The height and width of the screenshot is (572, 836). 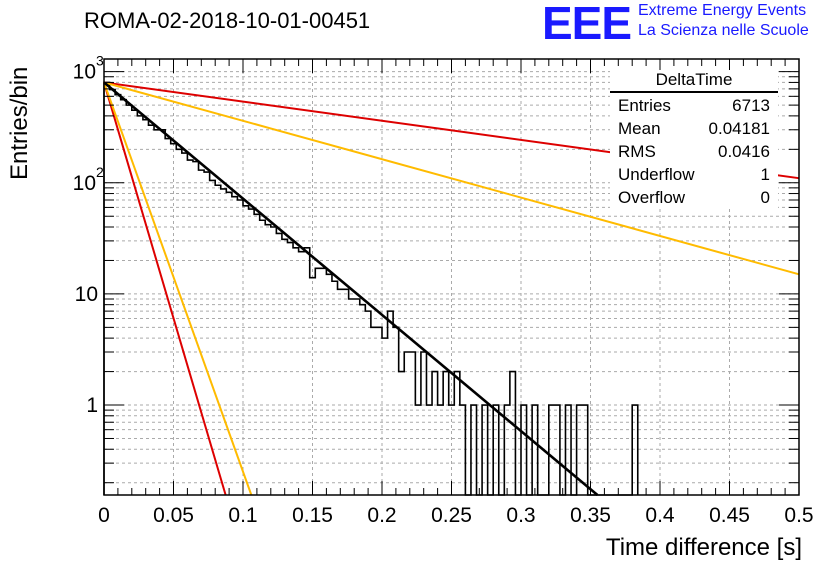 I want to click on stats-row-mean: Mean 0.04181, so click(x=694, y=128).